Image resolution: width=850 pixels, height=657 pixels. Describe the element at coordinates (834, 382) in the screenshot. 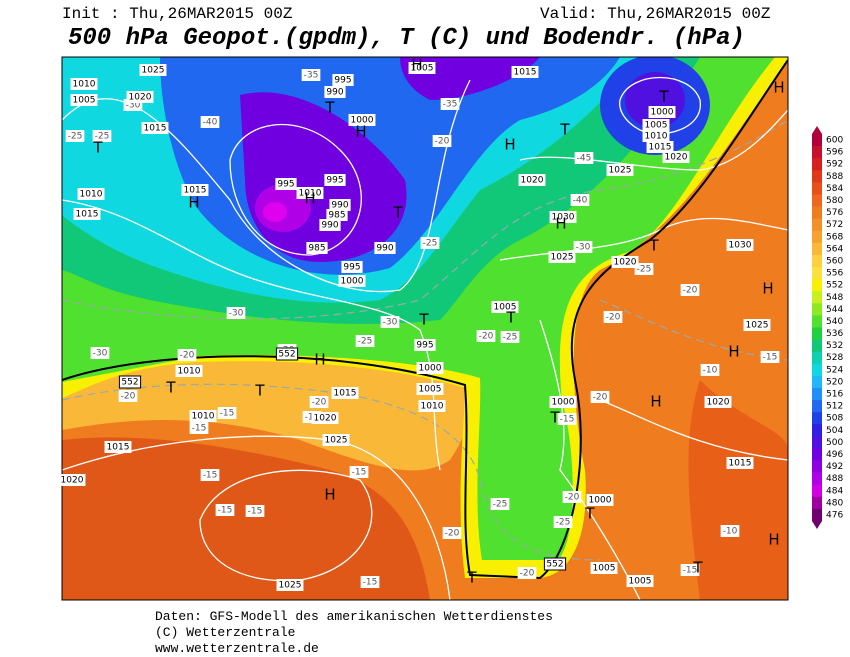

I see `colorbar-label: 520` at that location.